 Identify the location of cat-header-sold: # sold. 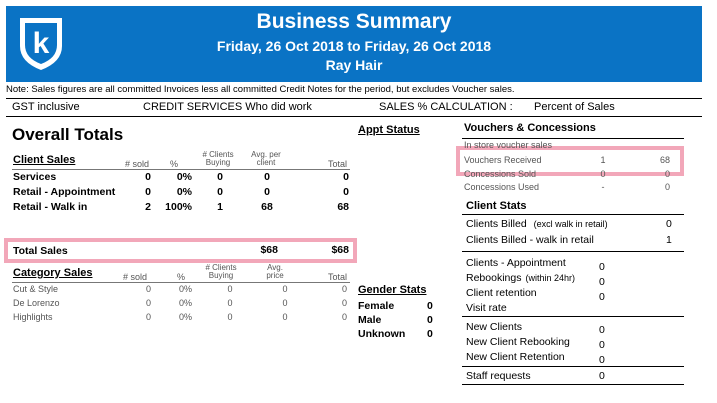
(135, 277).